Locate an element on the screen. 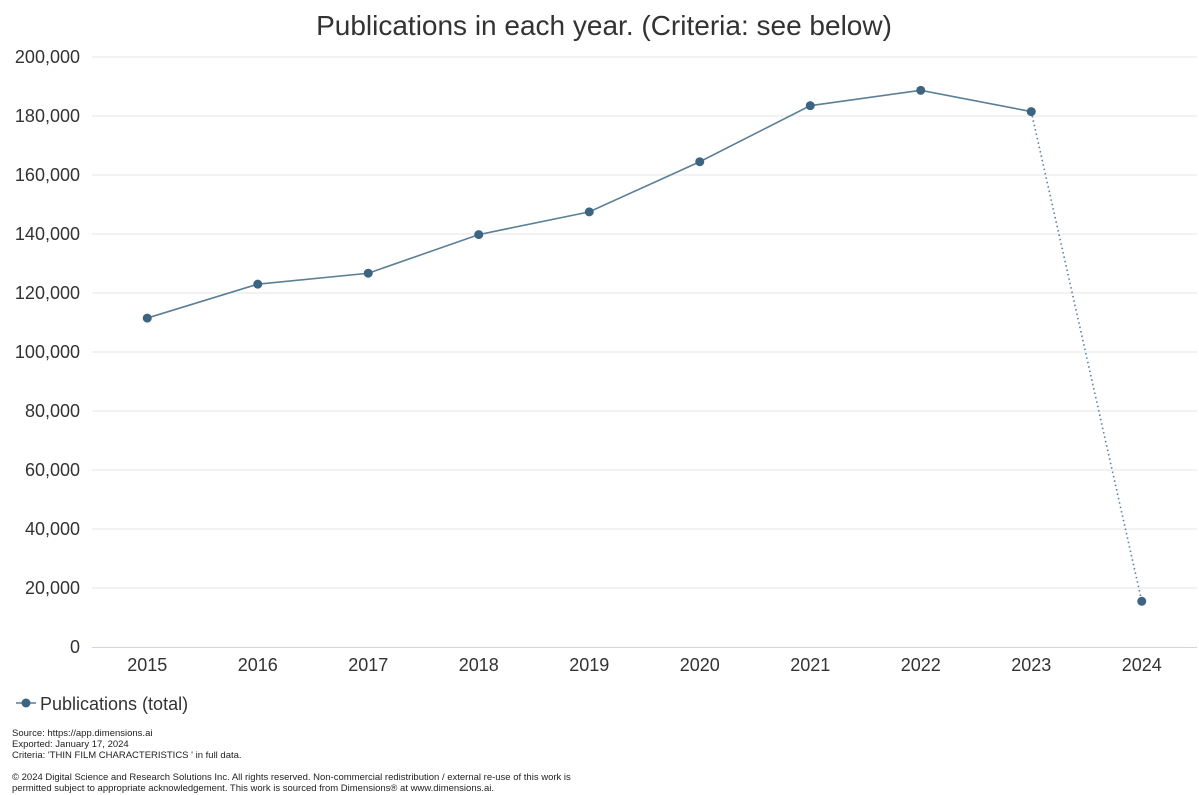  x-tick-label: 2024 is located at coordinates (1142, 665).